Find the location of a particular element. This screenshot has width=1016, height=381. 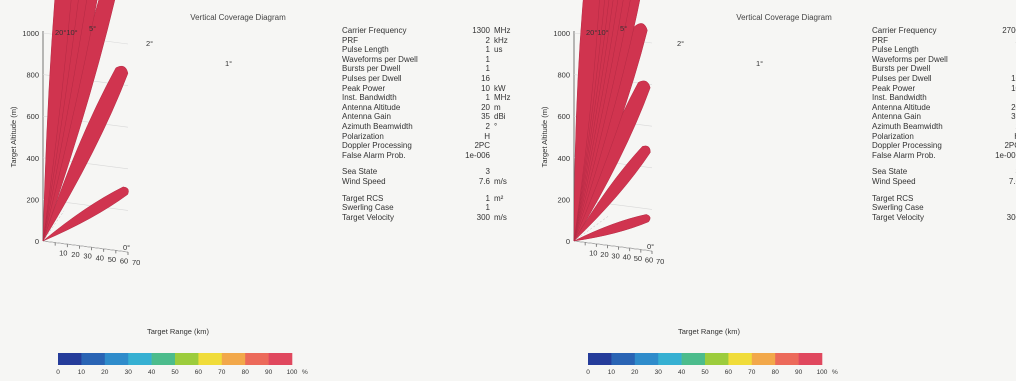

parameter-value: 1e-006 is located at coordinates (477, 156).